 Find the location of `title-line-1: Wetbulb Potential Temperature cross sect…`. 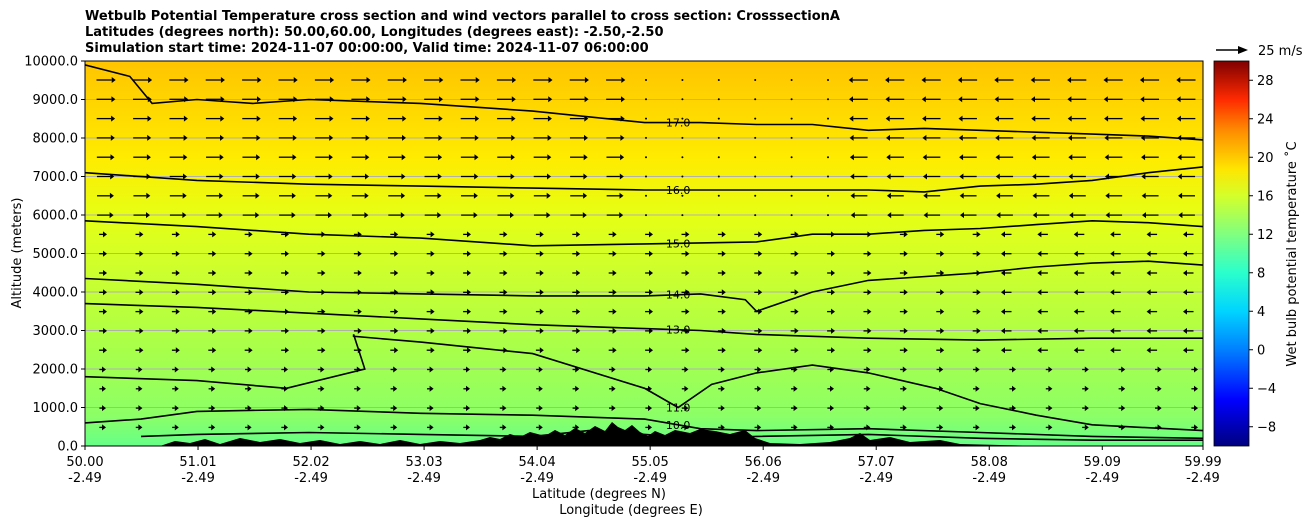

title-line-1: Wetbulb Potential Temperature cross sect… is located at coordinates (462, 16).